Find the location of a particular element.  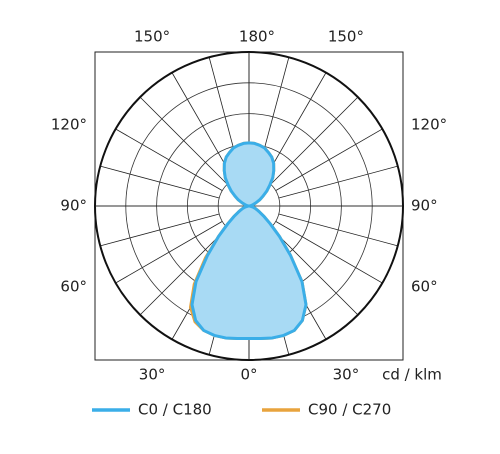

curves is located at coordinates (248, 241).